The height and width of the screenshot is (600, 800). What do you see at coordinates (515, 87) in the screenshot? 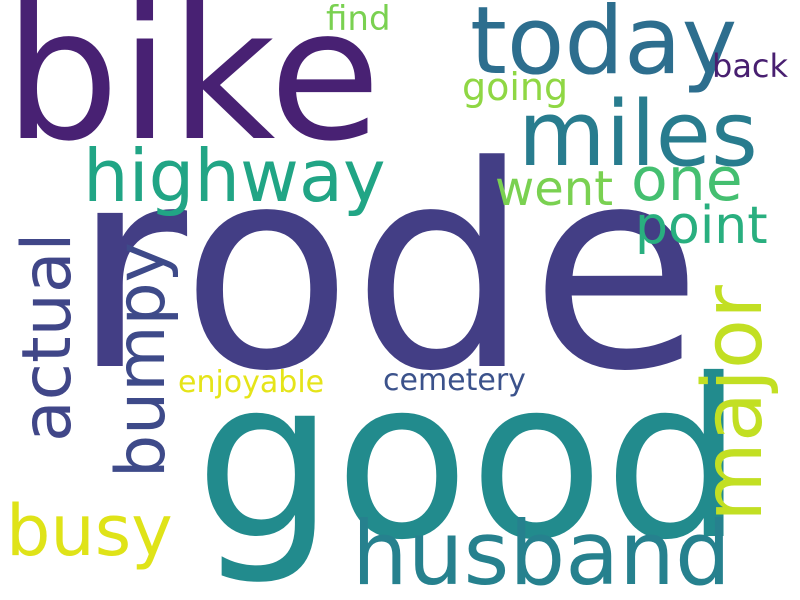
I see `word-going: going` at bounding box center [515, 87].